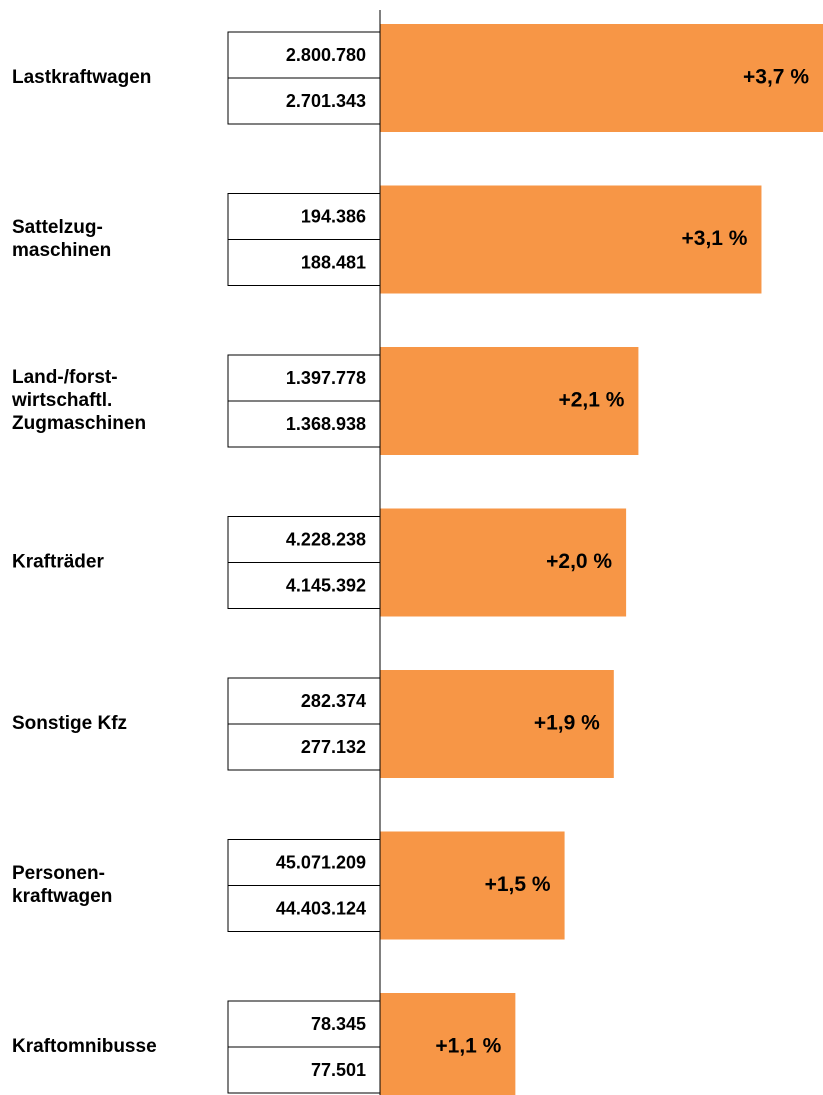 The image size is (823, 1095). Describe the element at coordinates (333, 747) in the screenshot. I see `previous-value: 277.132` at that location.